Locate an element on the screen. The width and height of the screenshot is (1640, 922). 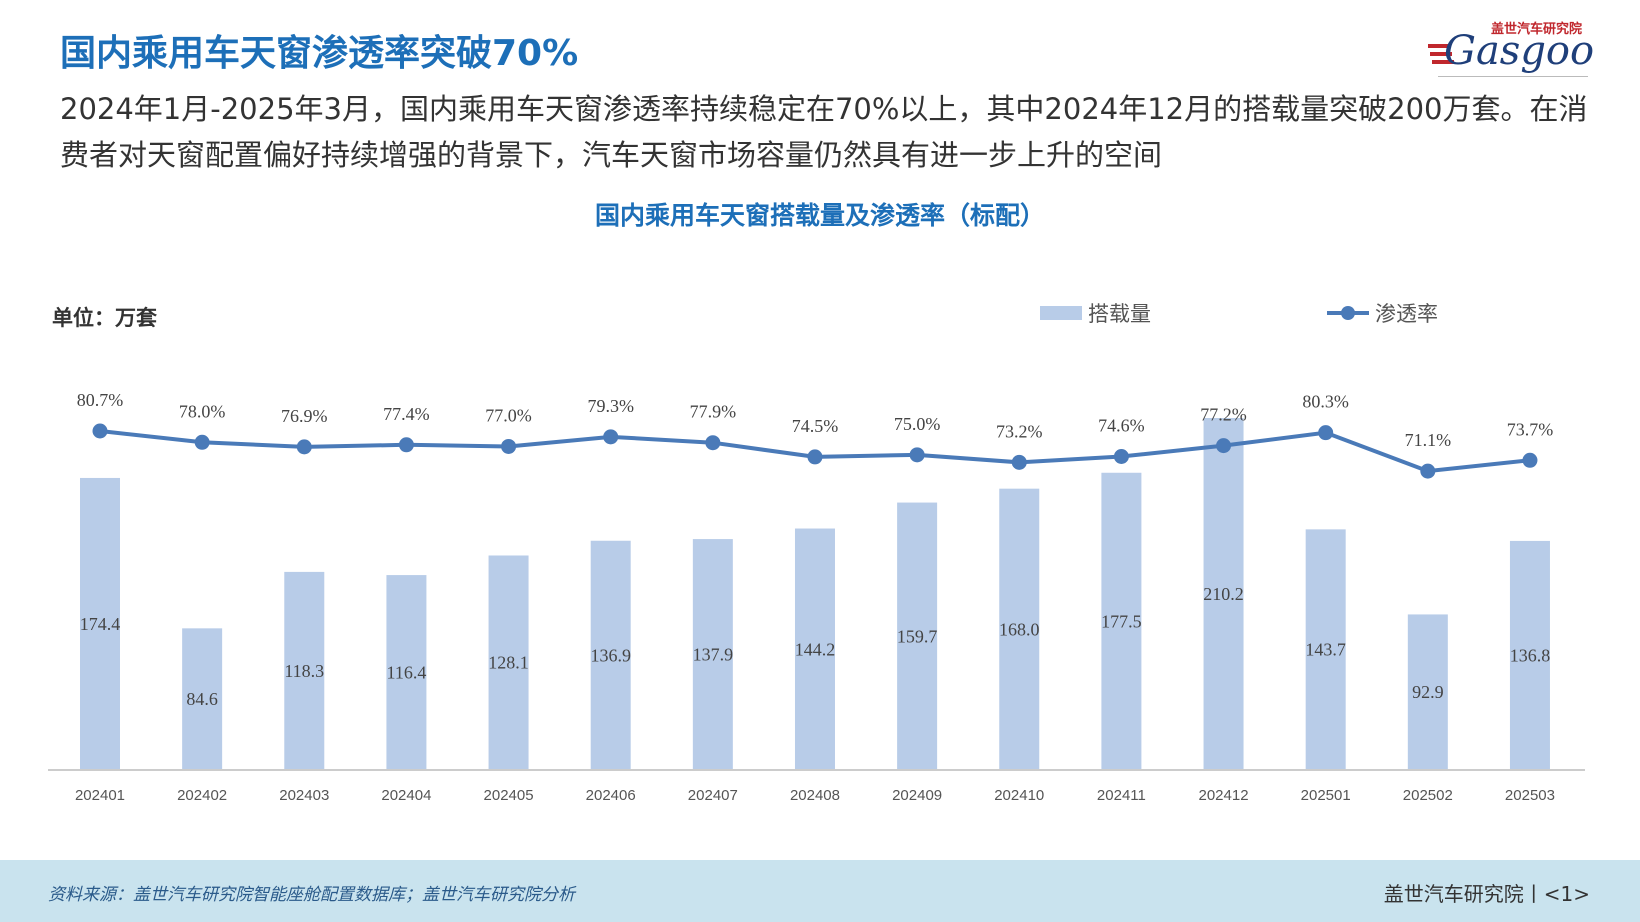
x-tick-label: 202408 is located at coordinates (815, 795).